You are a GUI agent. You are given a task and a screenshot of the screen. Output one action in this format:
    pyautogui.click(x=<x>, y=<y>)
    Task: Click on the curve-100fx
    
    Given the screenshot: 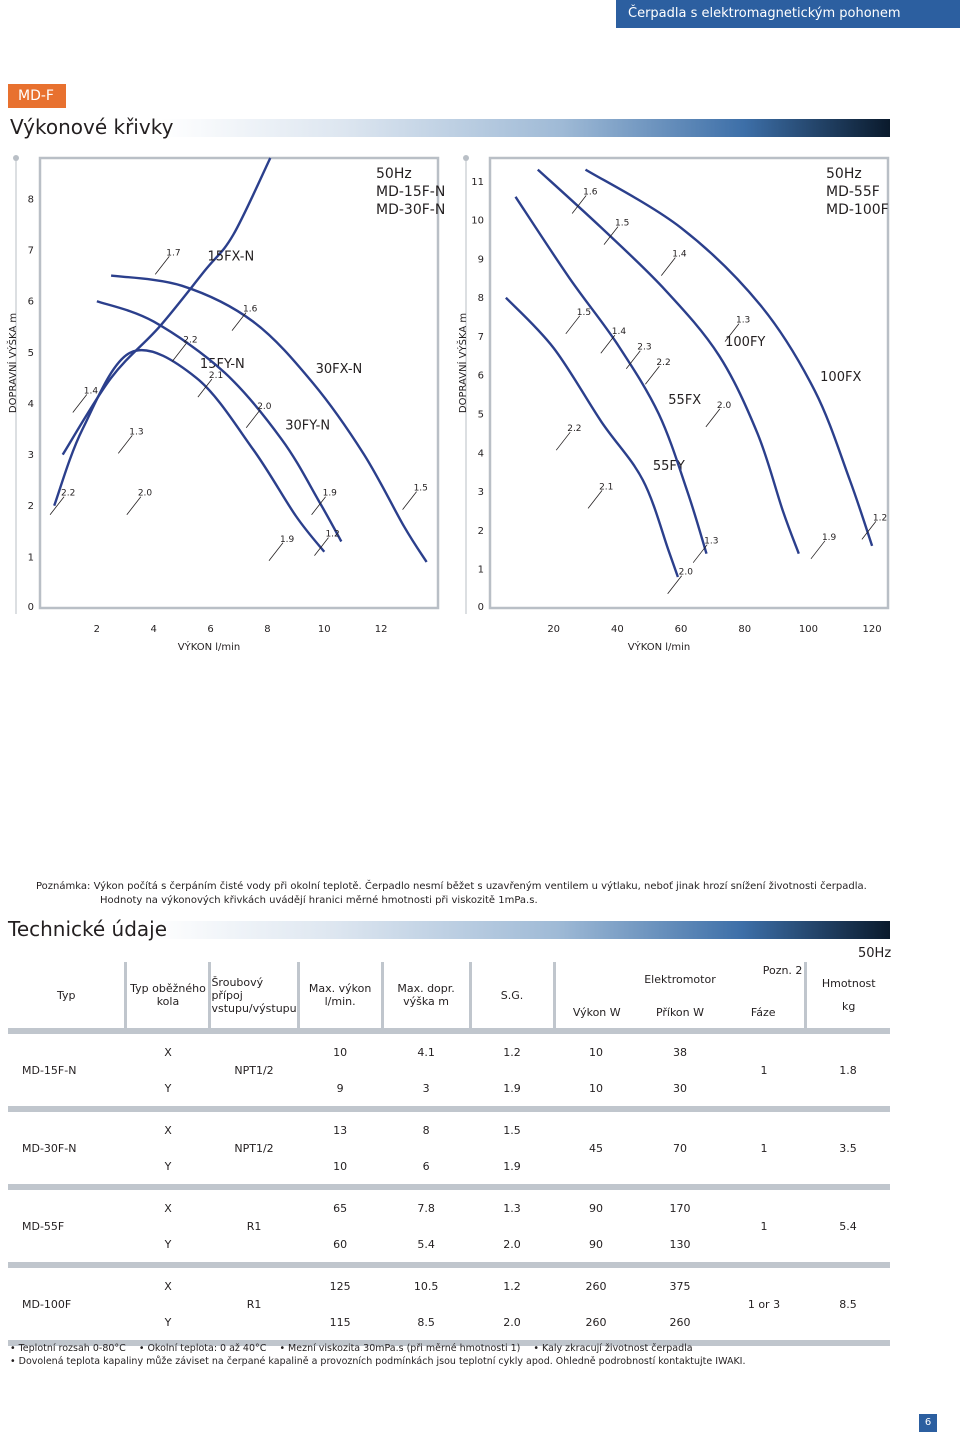 What is the action you would take?
    pyautogui.click(x=729, y=357)
    